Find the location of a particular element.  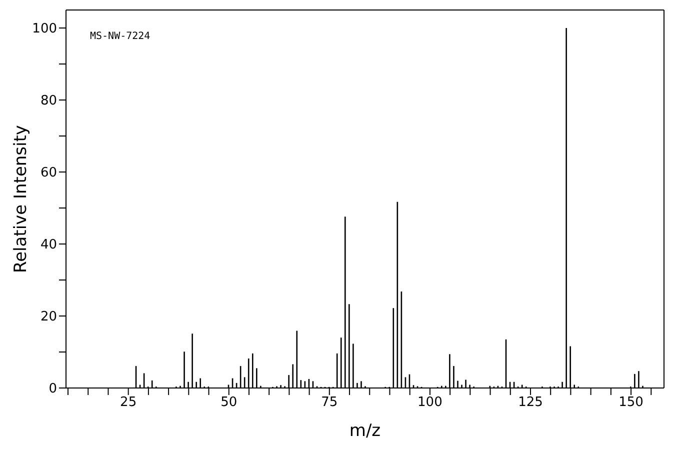

x-tick-label: 100 is located at coordinates (430, 402).